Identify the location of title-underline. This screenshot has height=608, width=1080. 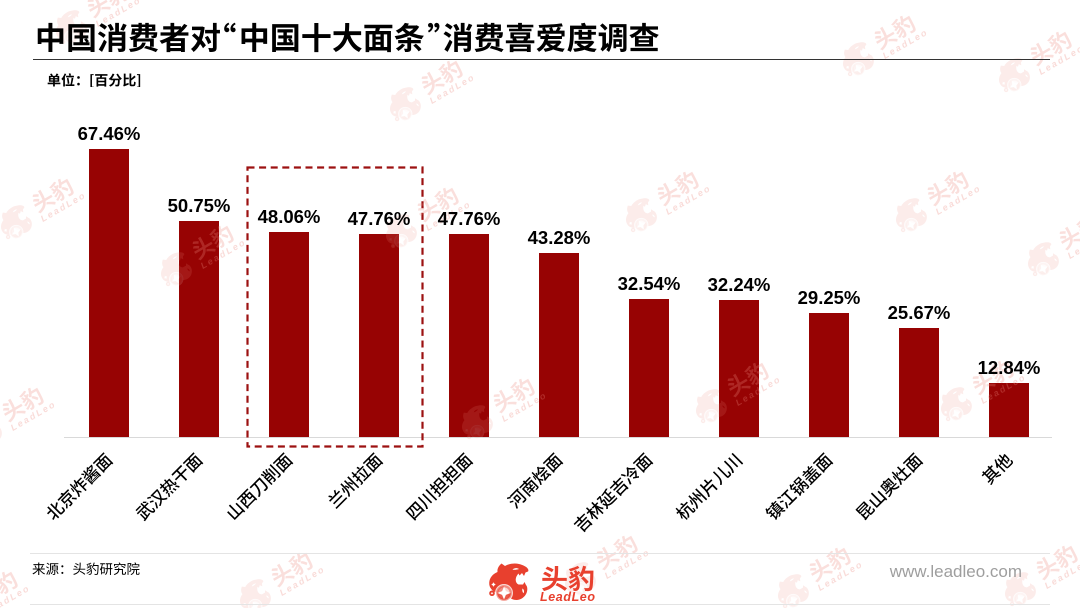
(541, 59).